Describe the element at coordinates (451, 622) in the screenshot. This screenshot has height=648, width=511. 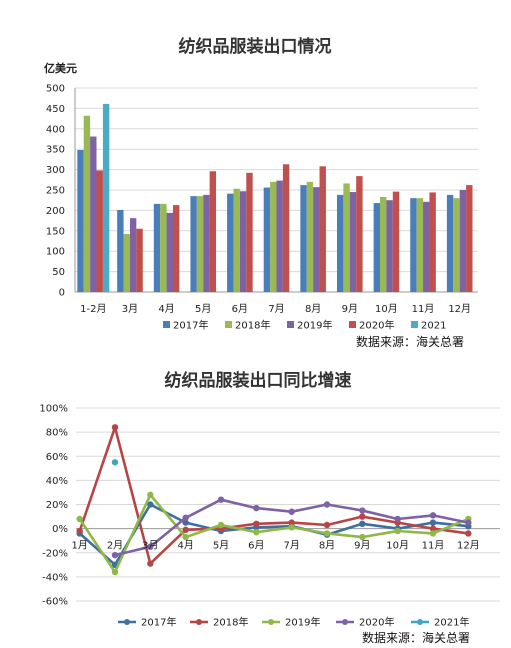
I see `legend-label-2021: 2021年` at that location.